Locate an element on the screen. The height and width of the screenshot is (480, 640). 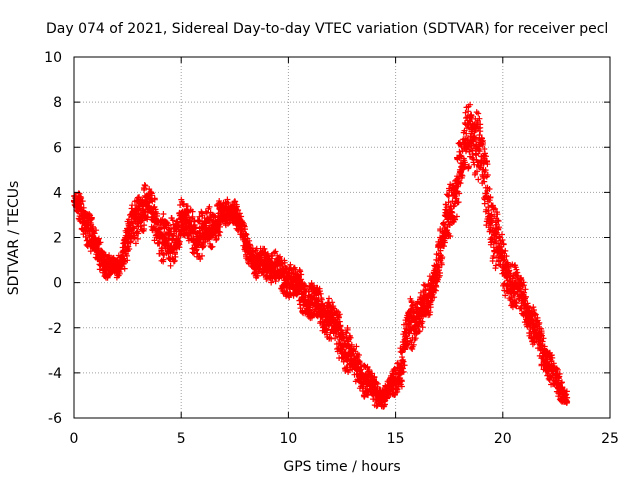
y-axis-label: SDTVAR / TECUs is located at coordinates (14, 238).